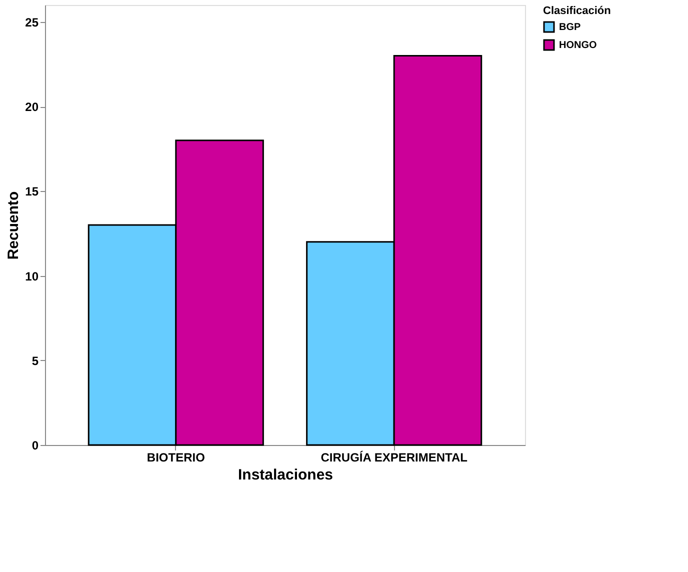  What do you see at coordinates (13, 225) in the screenshot?
I see `y-axis-title: Recuento` at bounding box center [13, 225].